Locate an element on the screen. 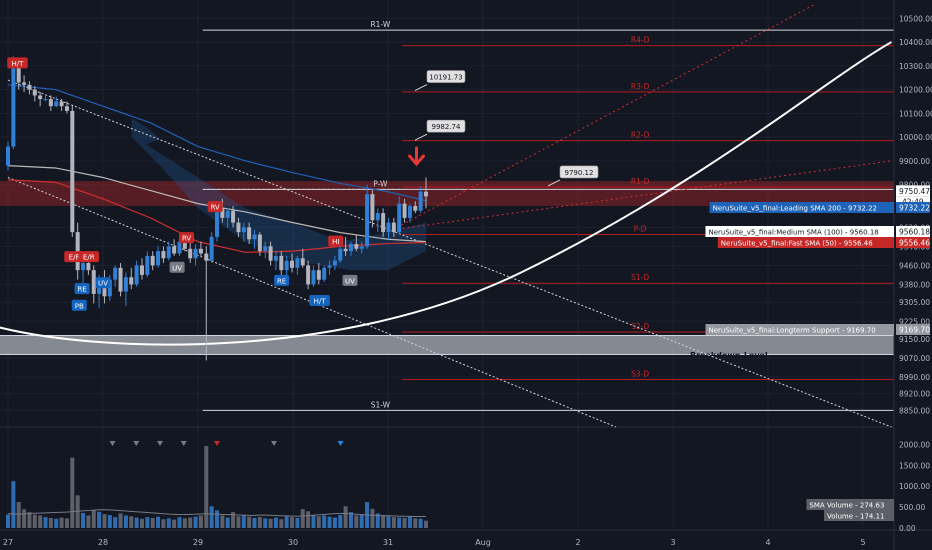 The height and width of the screenshot is (550, 932). volume-tick-label: 2000.00 is located at coordinates (914, 444).